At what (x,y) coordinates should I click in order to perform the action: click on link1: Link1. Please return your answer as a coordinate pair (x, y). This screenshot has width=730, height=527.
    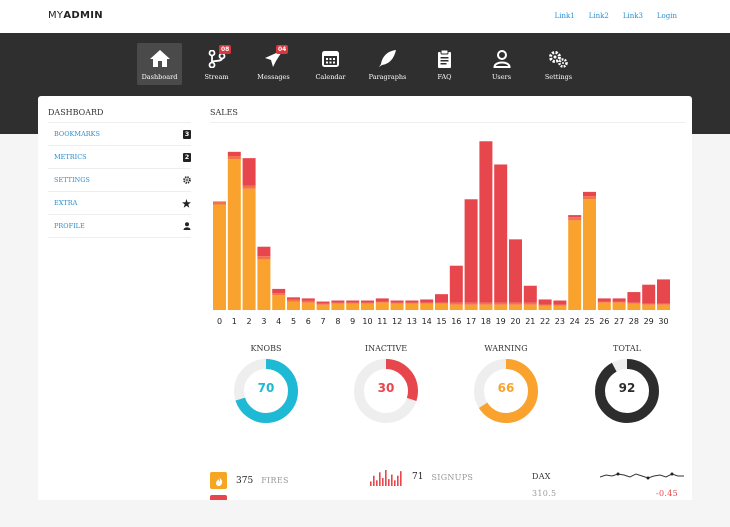
    Looking at the image, I should click on (564, 16).